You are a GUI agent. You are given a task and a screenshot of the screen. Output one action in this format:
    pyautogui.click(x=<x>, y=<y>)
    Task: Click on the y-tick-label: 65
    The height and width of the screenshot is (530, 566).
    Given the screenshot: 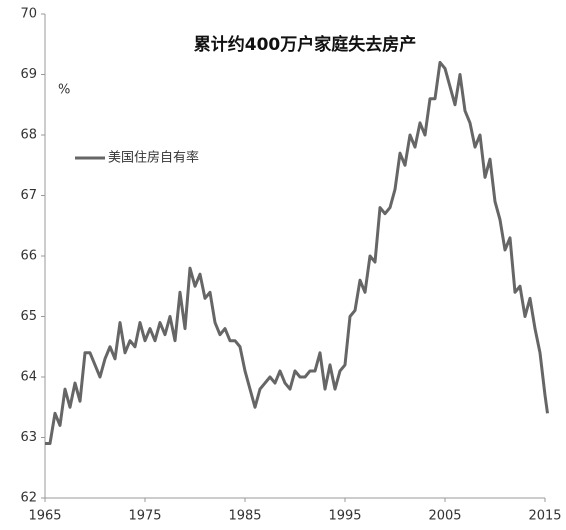 What is the action you would take?
    pyautogui.click(x=28, y=316)
    